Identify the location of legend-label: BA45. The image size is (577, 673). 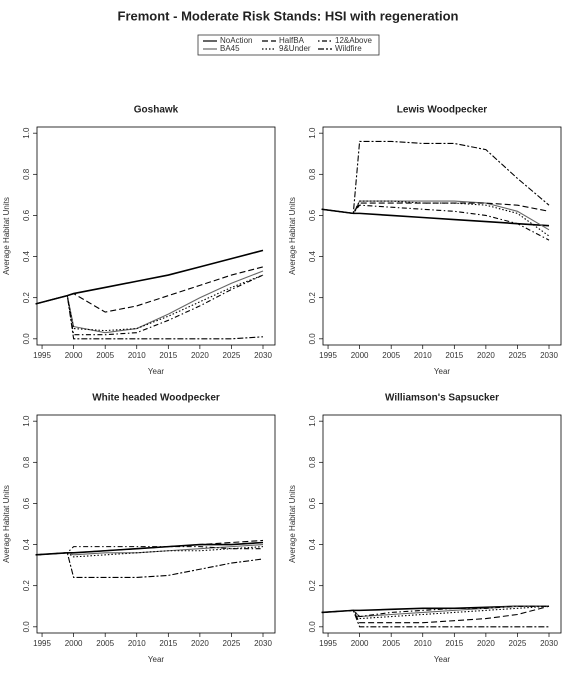
(230, 48).